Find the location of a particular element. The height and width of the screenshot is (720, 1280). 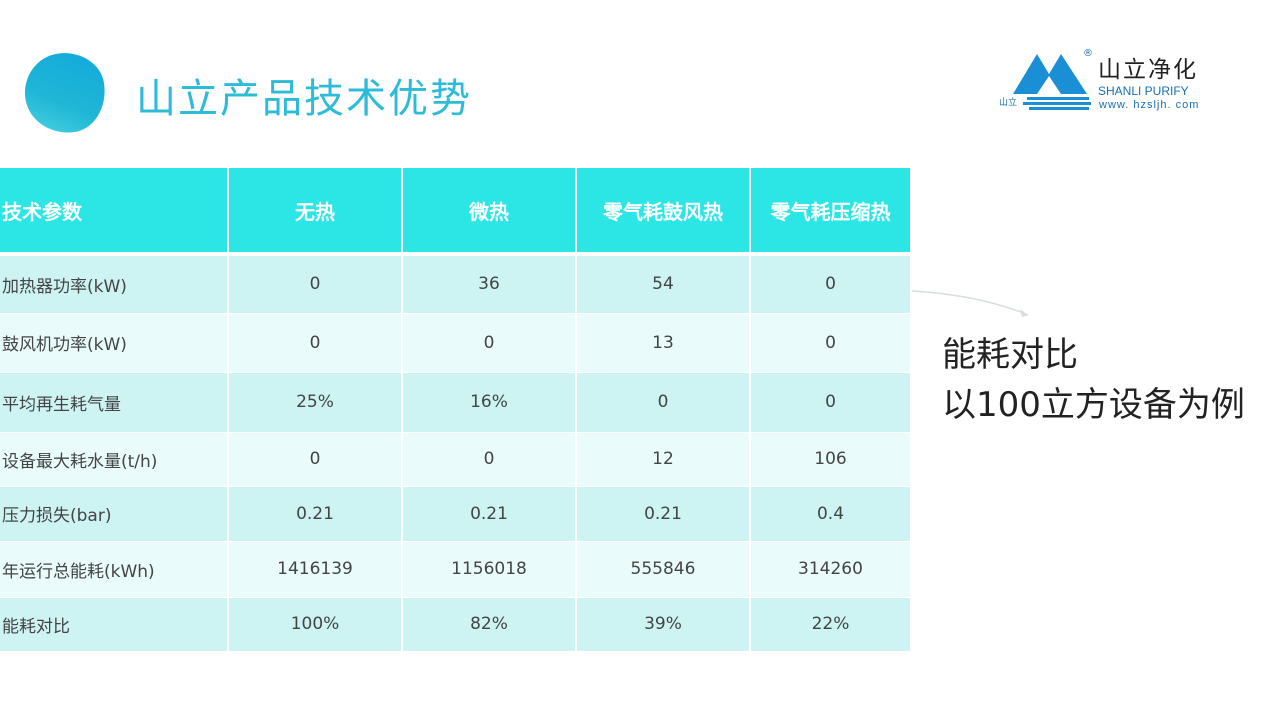

table-row: 年运行总能耗(kWh) 1416139 1156018 555846 314260 is located at coordinates (456, 569).